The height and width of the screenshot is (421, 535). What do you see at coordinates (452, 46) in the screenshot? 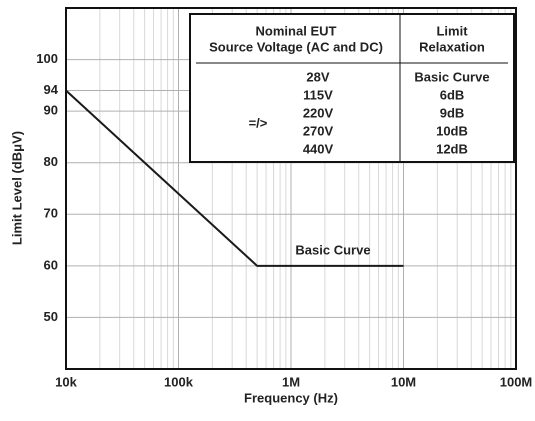
I see `table-header: Relaxation` at bounding box center [452, 46].